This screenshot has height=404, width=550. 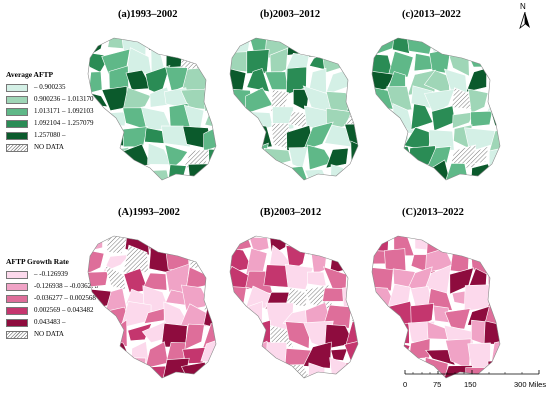 What do you see at coordinates (405, 384) in the screenshot?
I see `scale-tick-label: 0` at bounding box center [405, 384].